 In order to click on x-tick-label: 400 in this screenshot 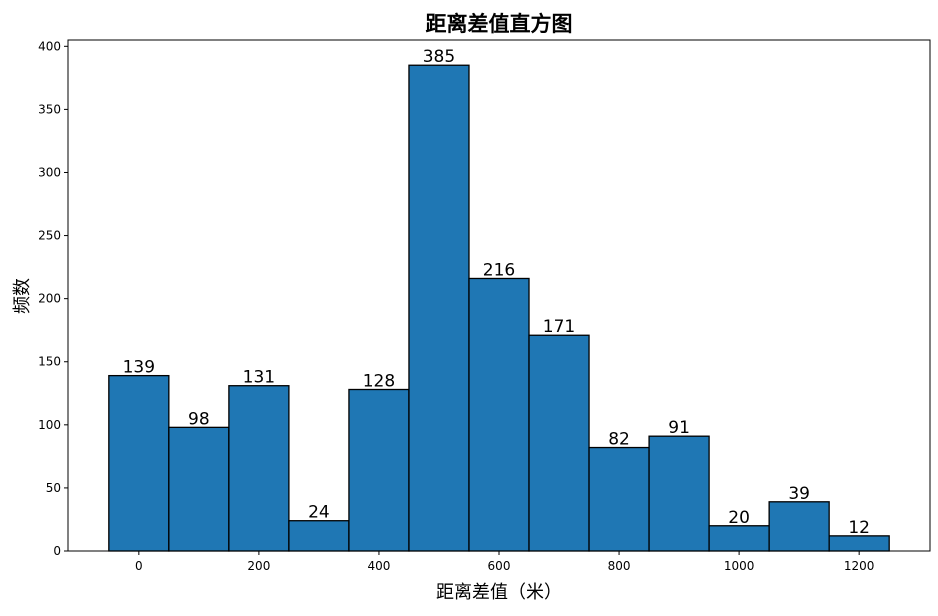, I will do `click(378, 566)`.